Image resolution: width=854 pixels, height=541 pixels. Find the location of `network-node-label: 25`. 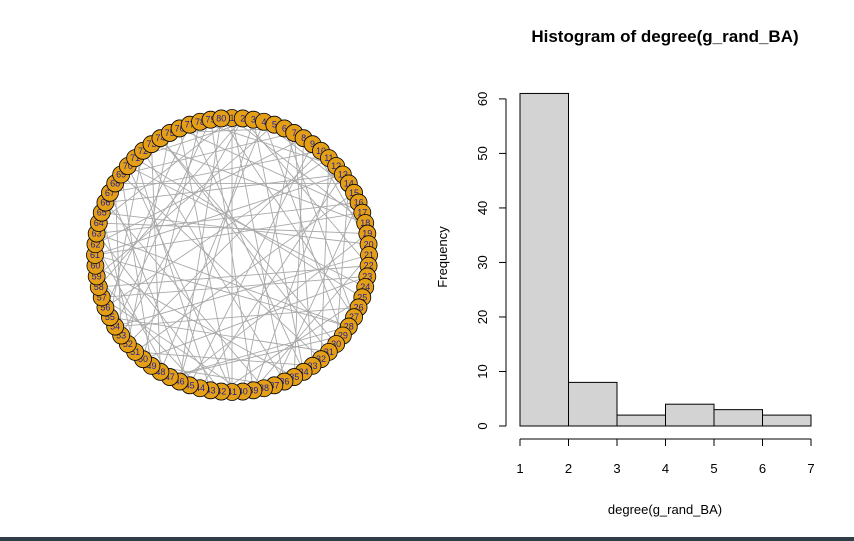

network-node-label: 25 is located at coordinates (362, 297).